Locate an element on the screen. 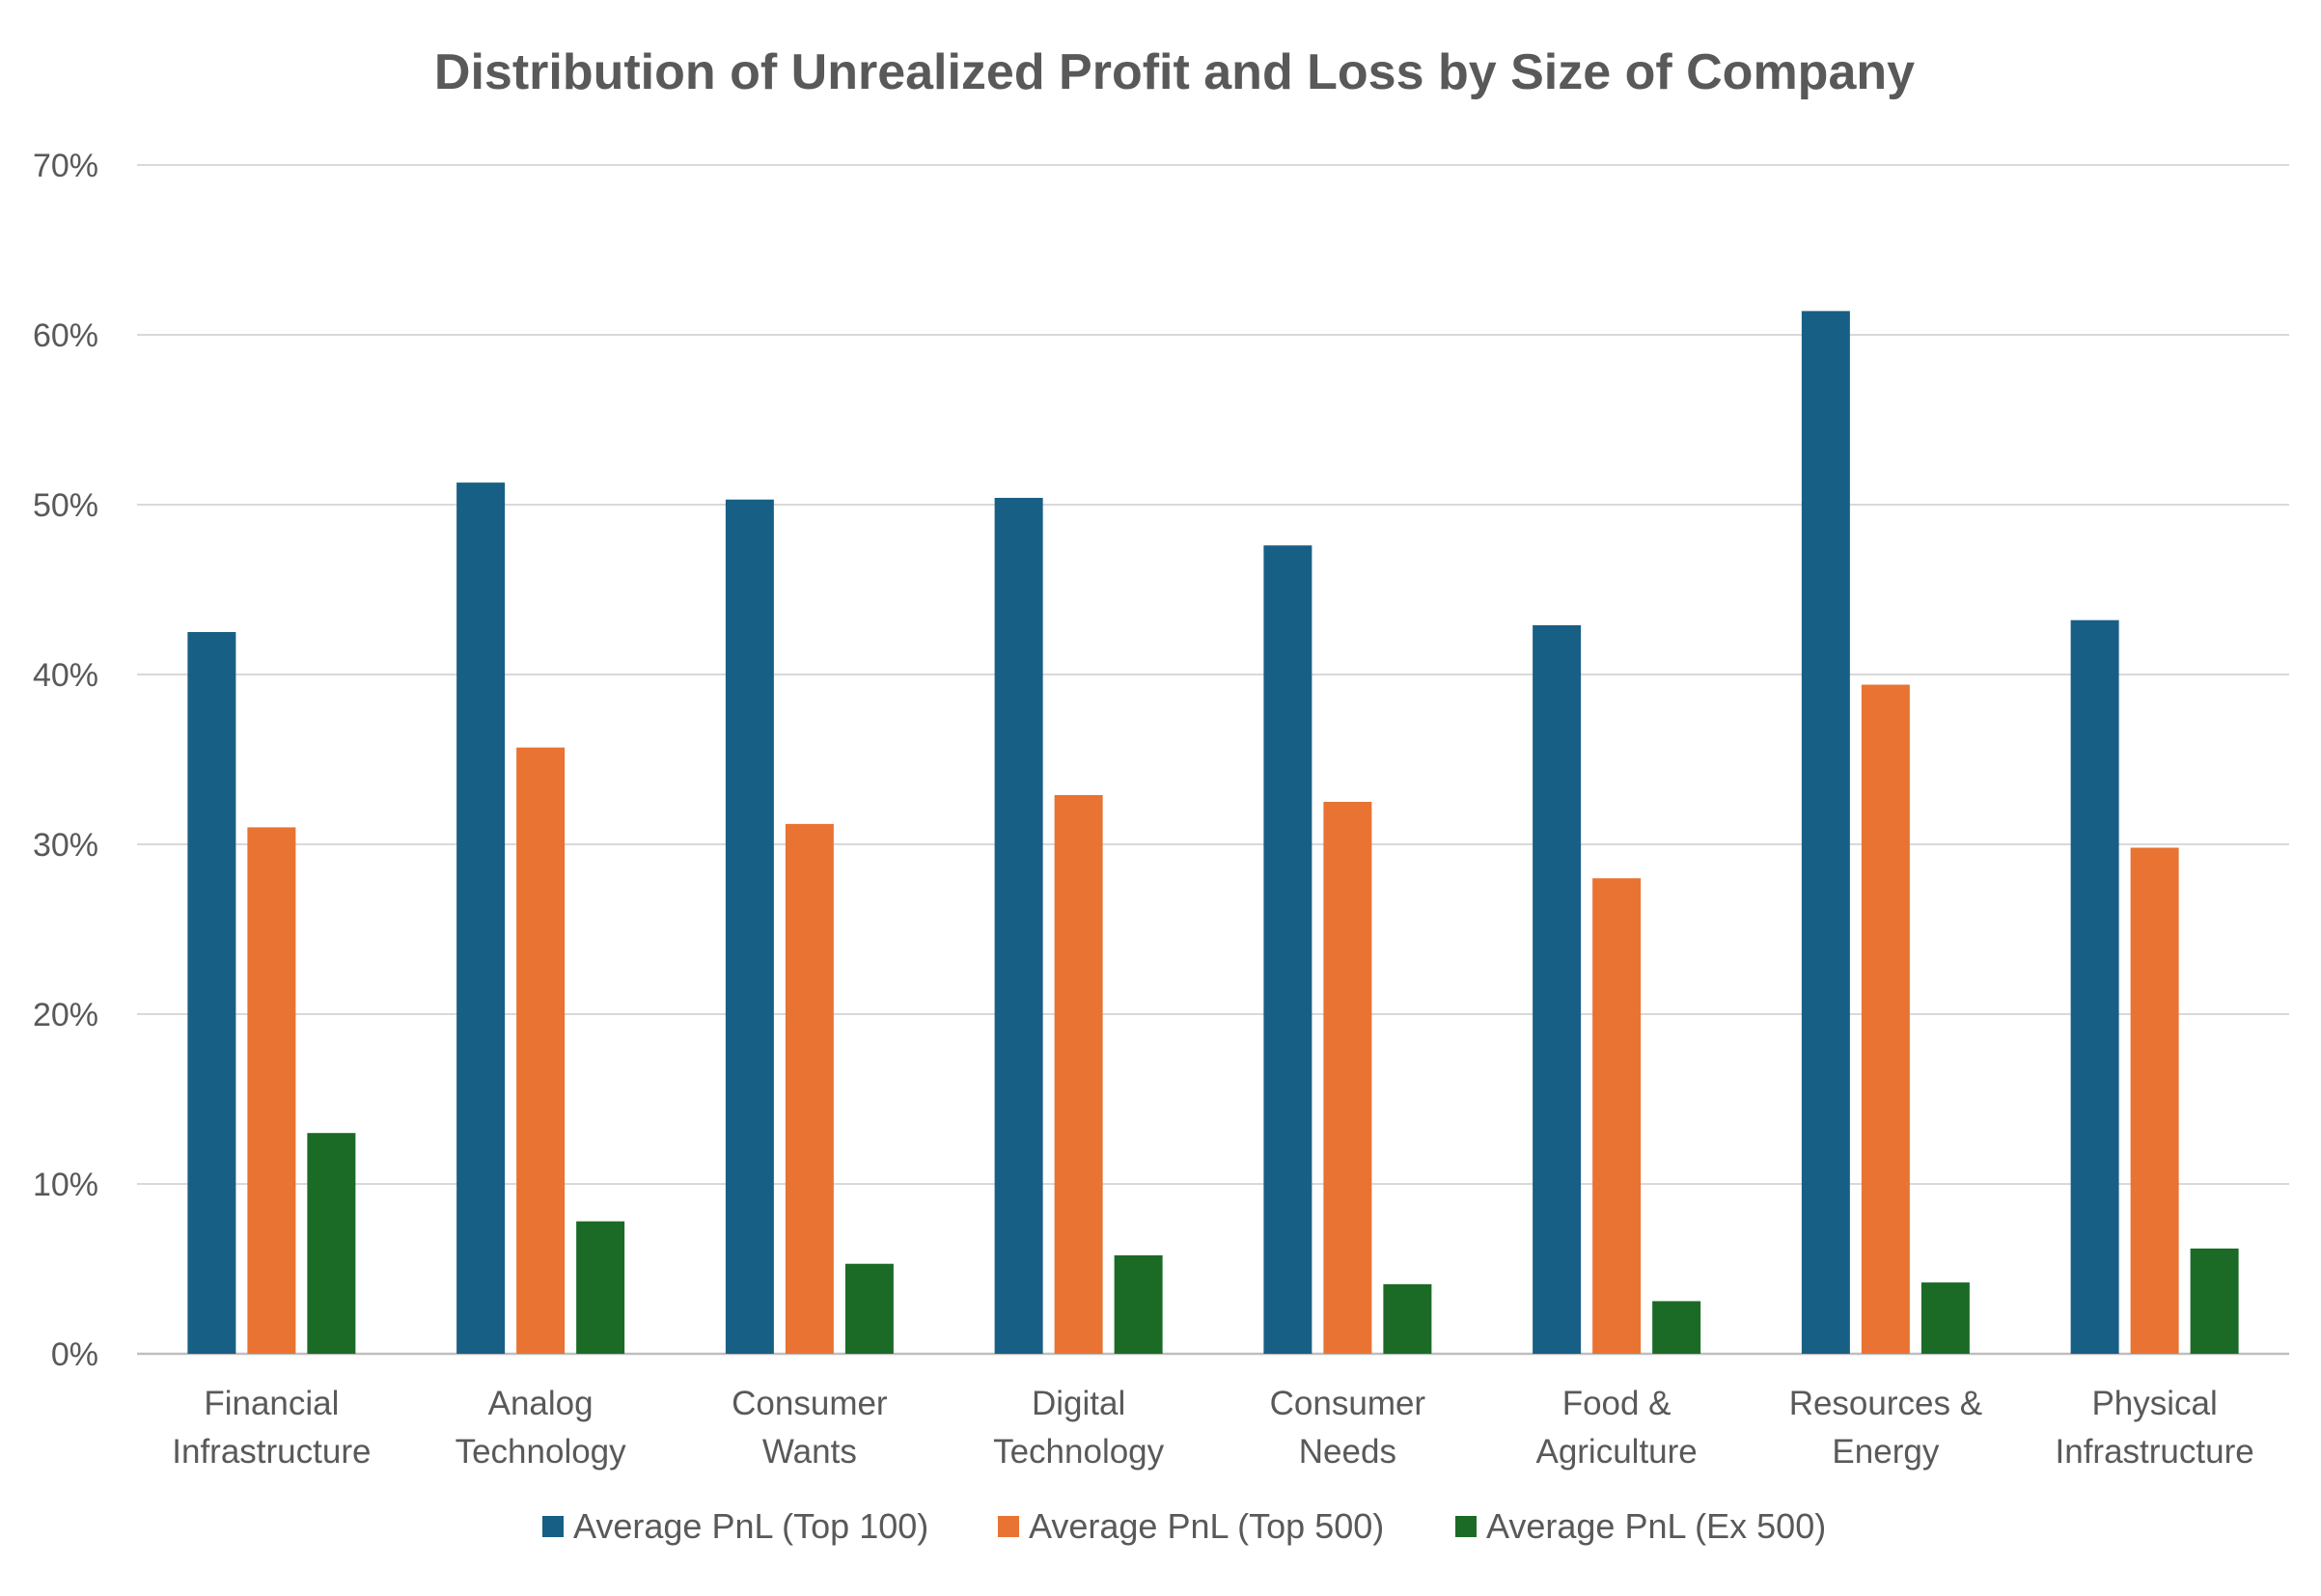  y-tick-label: 30% is located at coordinates (65, 846).